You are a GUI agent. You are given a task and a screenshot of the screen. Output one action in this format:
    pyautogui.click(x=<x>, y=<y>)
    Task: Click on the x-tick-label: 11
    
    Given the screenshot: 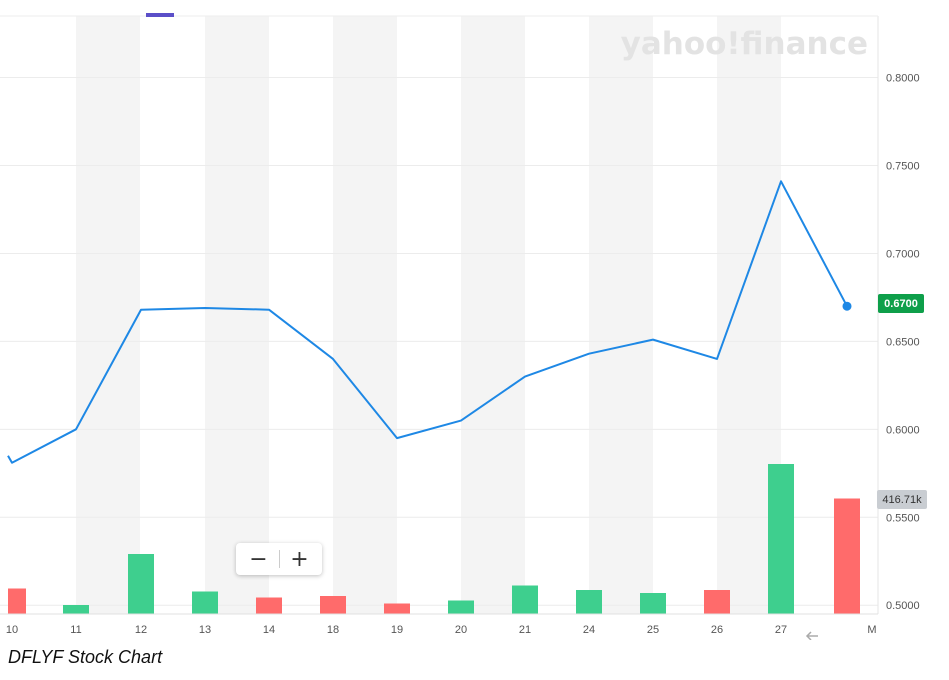 What is the action you would take?
    pyautogui.click(x=75, y=630)
    